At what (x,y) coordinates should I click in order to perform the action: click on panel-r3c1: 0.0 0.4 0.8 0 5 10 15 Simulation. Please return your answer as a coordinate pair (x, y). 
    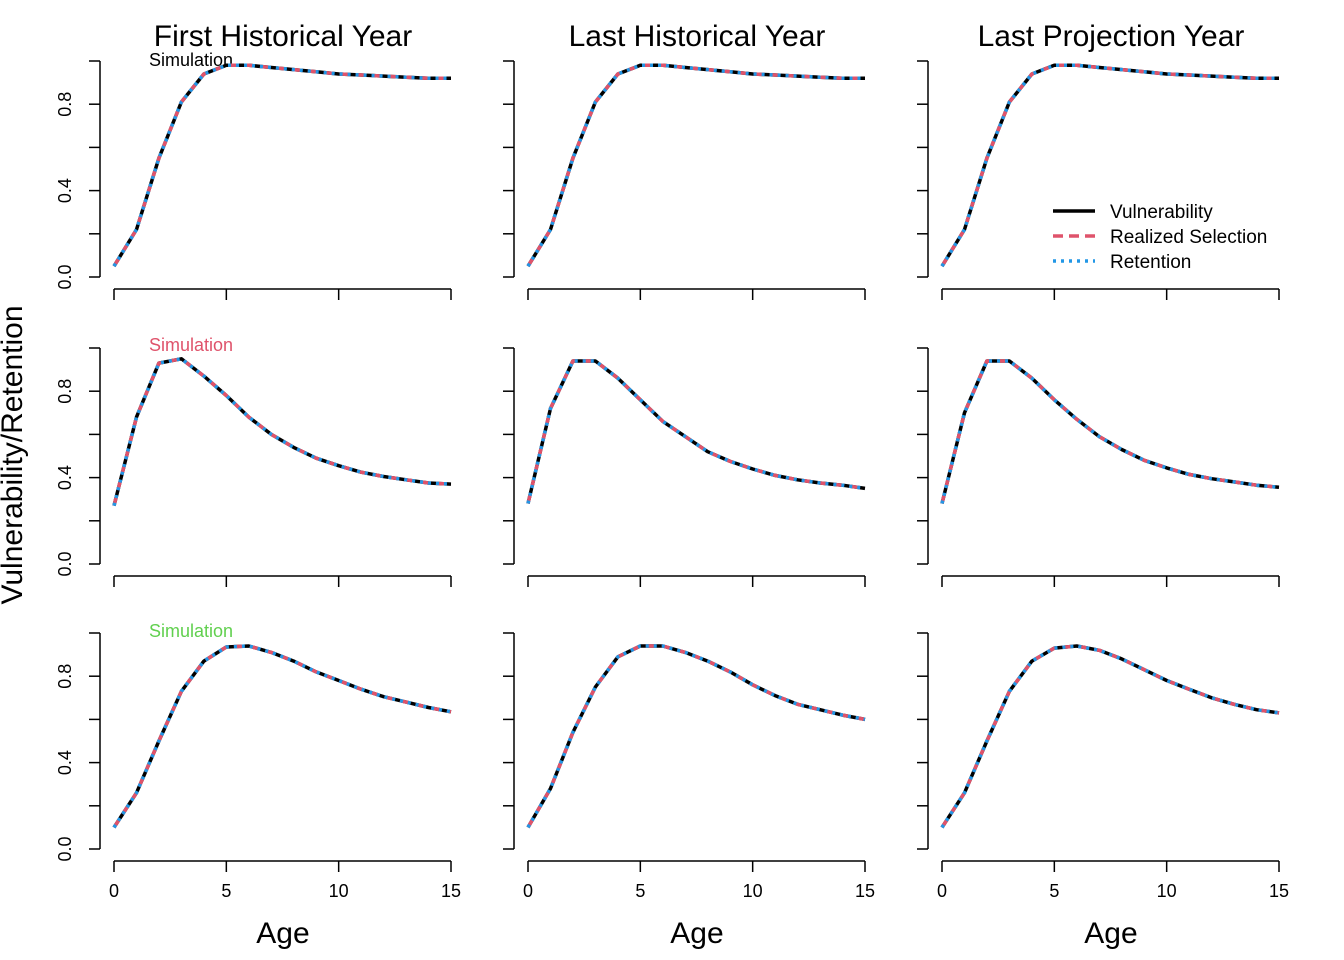
    Looking at the image, I should click on (258, 761).